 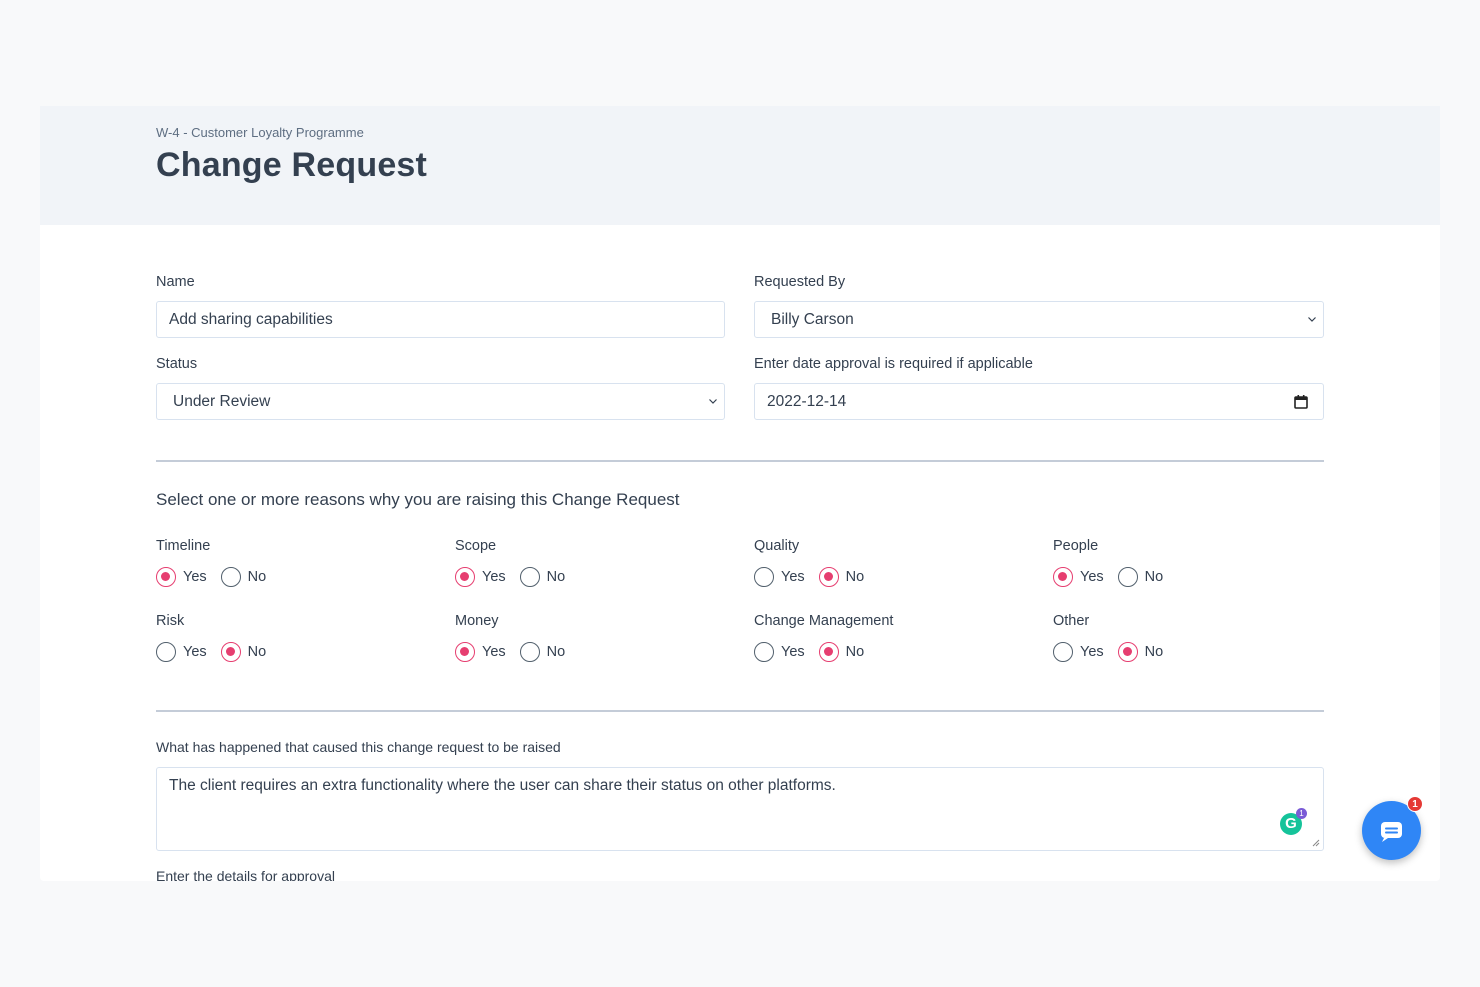 What do you see at coordinates (440, 401) in the screenshot?
I see `status-select: Under Review` at bounding box center [440, 401].